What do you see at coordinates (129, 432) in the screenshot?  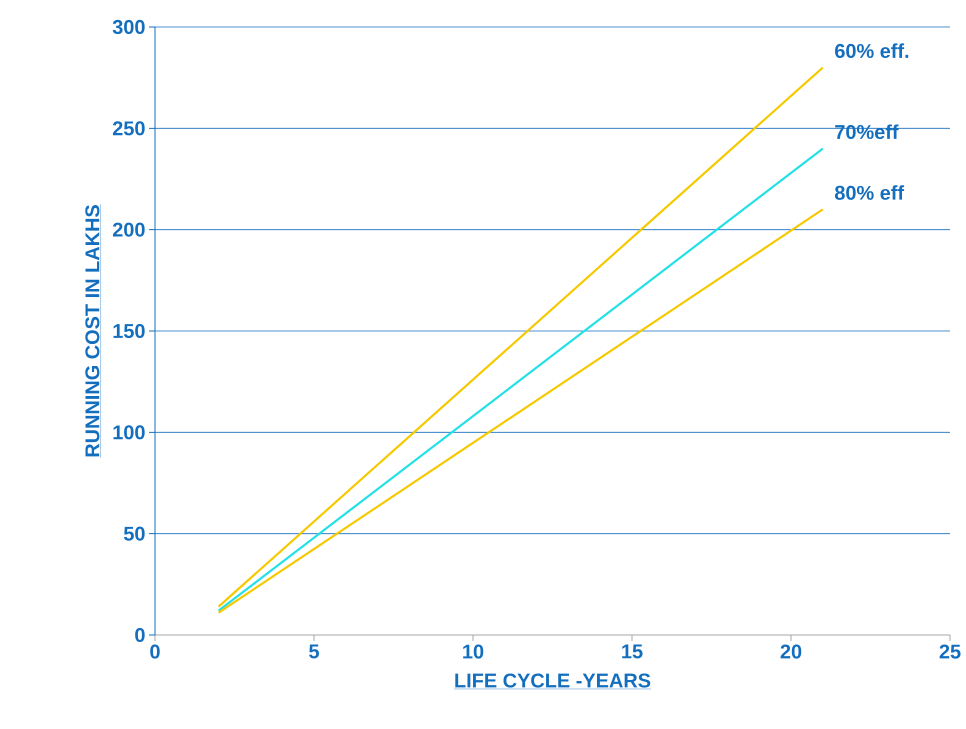 I see `y-tick-label: 100` at bounding box center [129, 432].